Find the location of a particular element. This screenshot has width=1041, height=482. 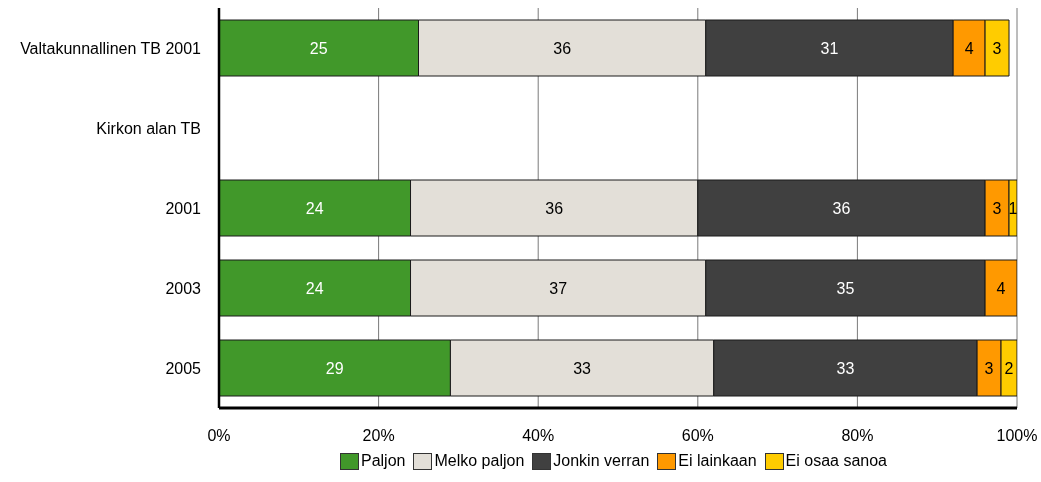

y-tick-label: 2005 is located at coordinates (183, 368).